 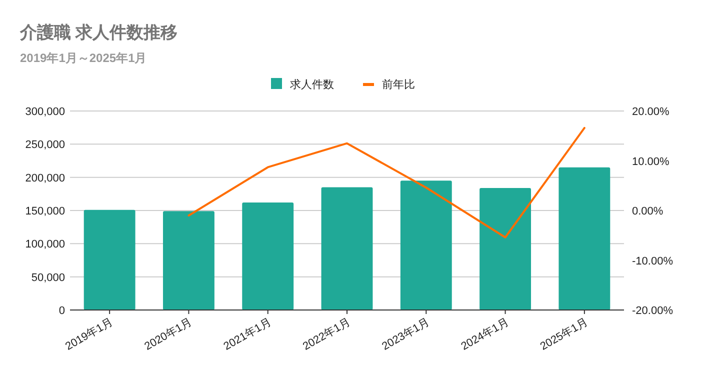 I want to click on x-tick-label: 2024年1月, so click(x=485, y=334).